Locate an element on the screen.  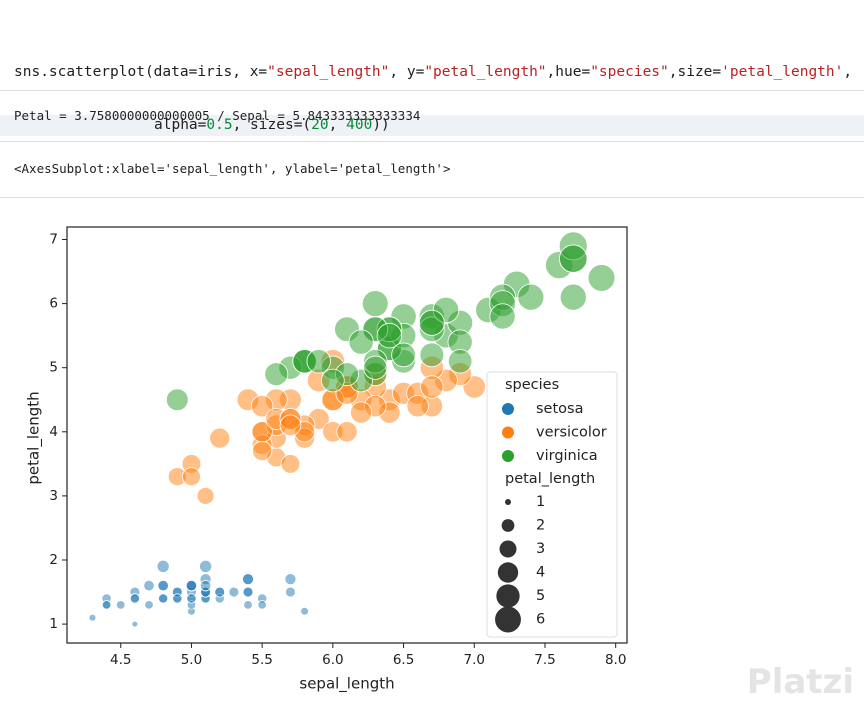
y-tick-label: 6 is located at coordinates (53, 304).